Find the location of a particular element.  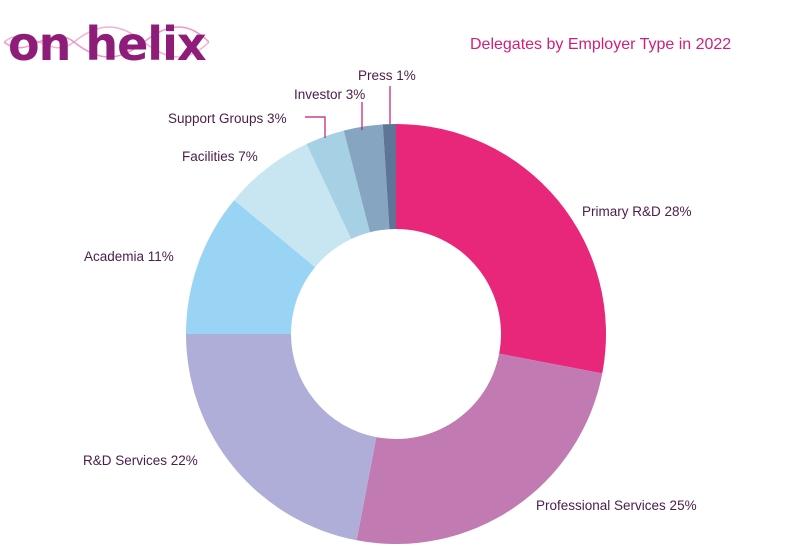

donut-slice-facilities is located at coordinates (293, 205).